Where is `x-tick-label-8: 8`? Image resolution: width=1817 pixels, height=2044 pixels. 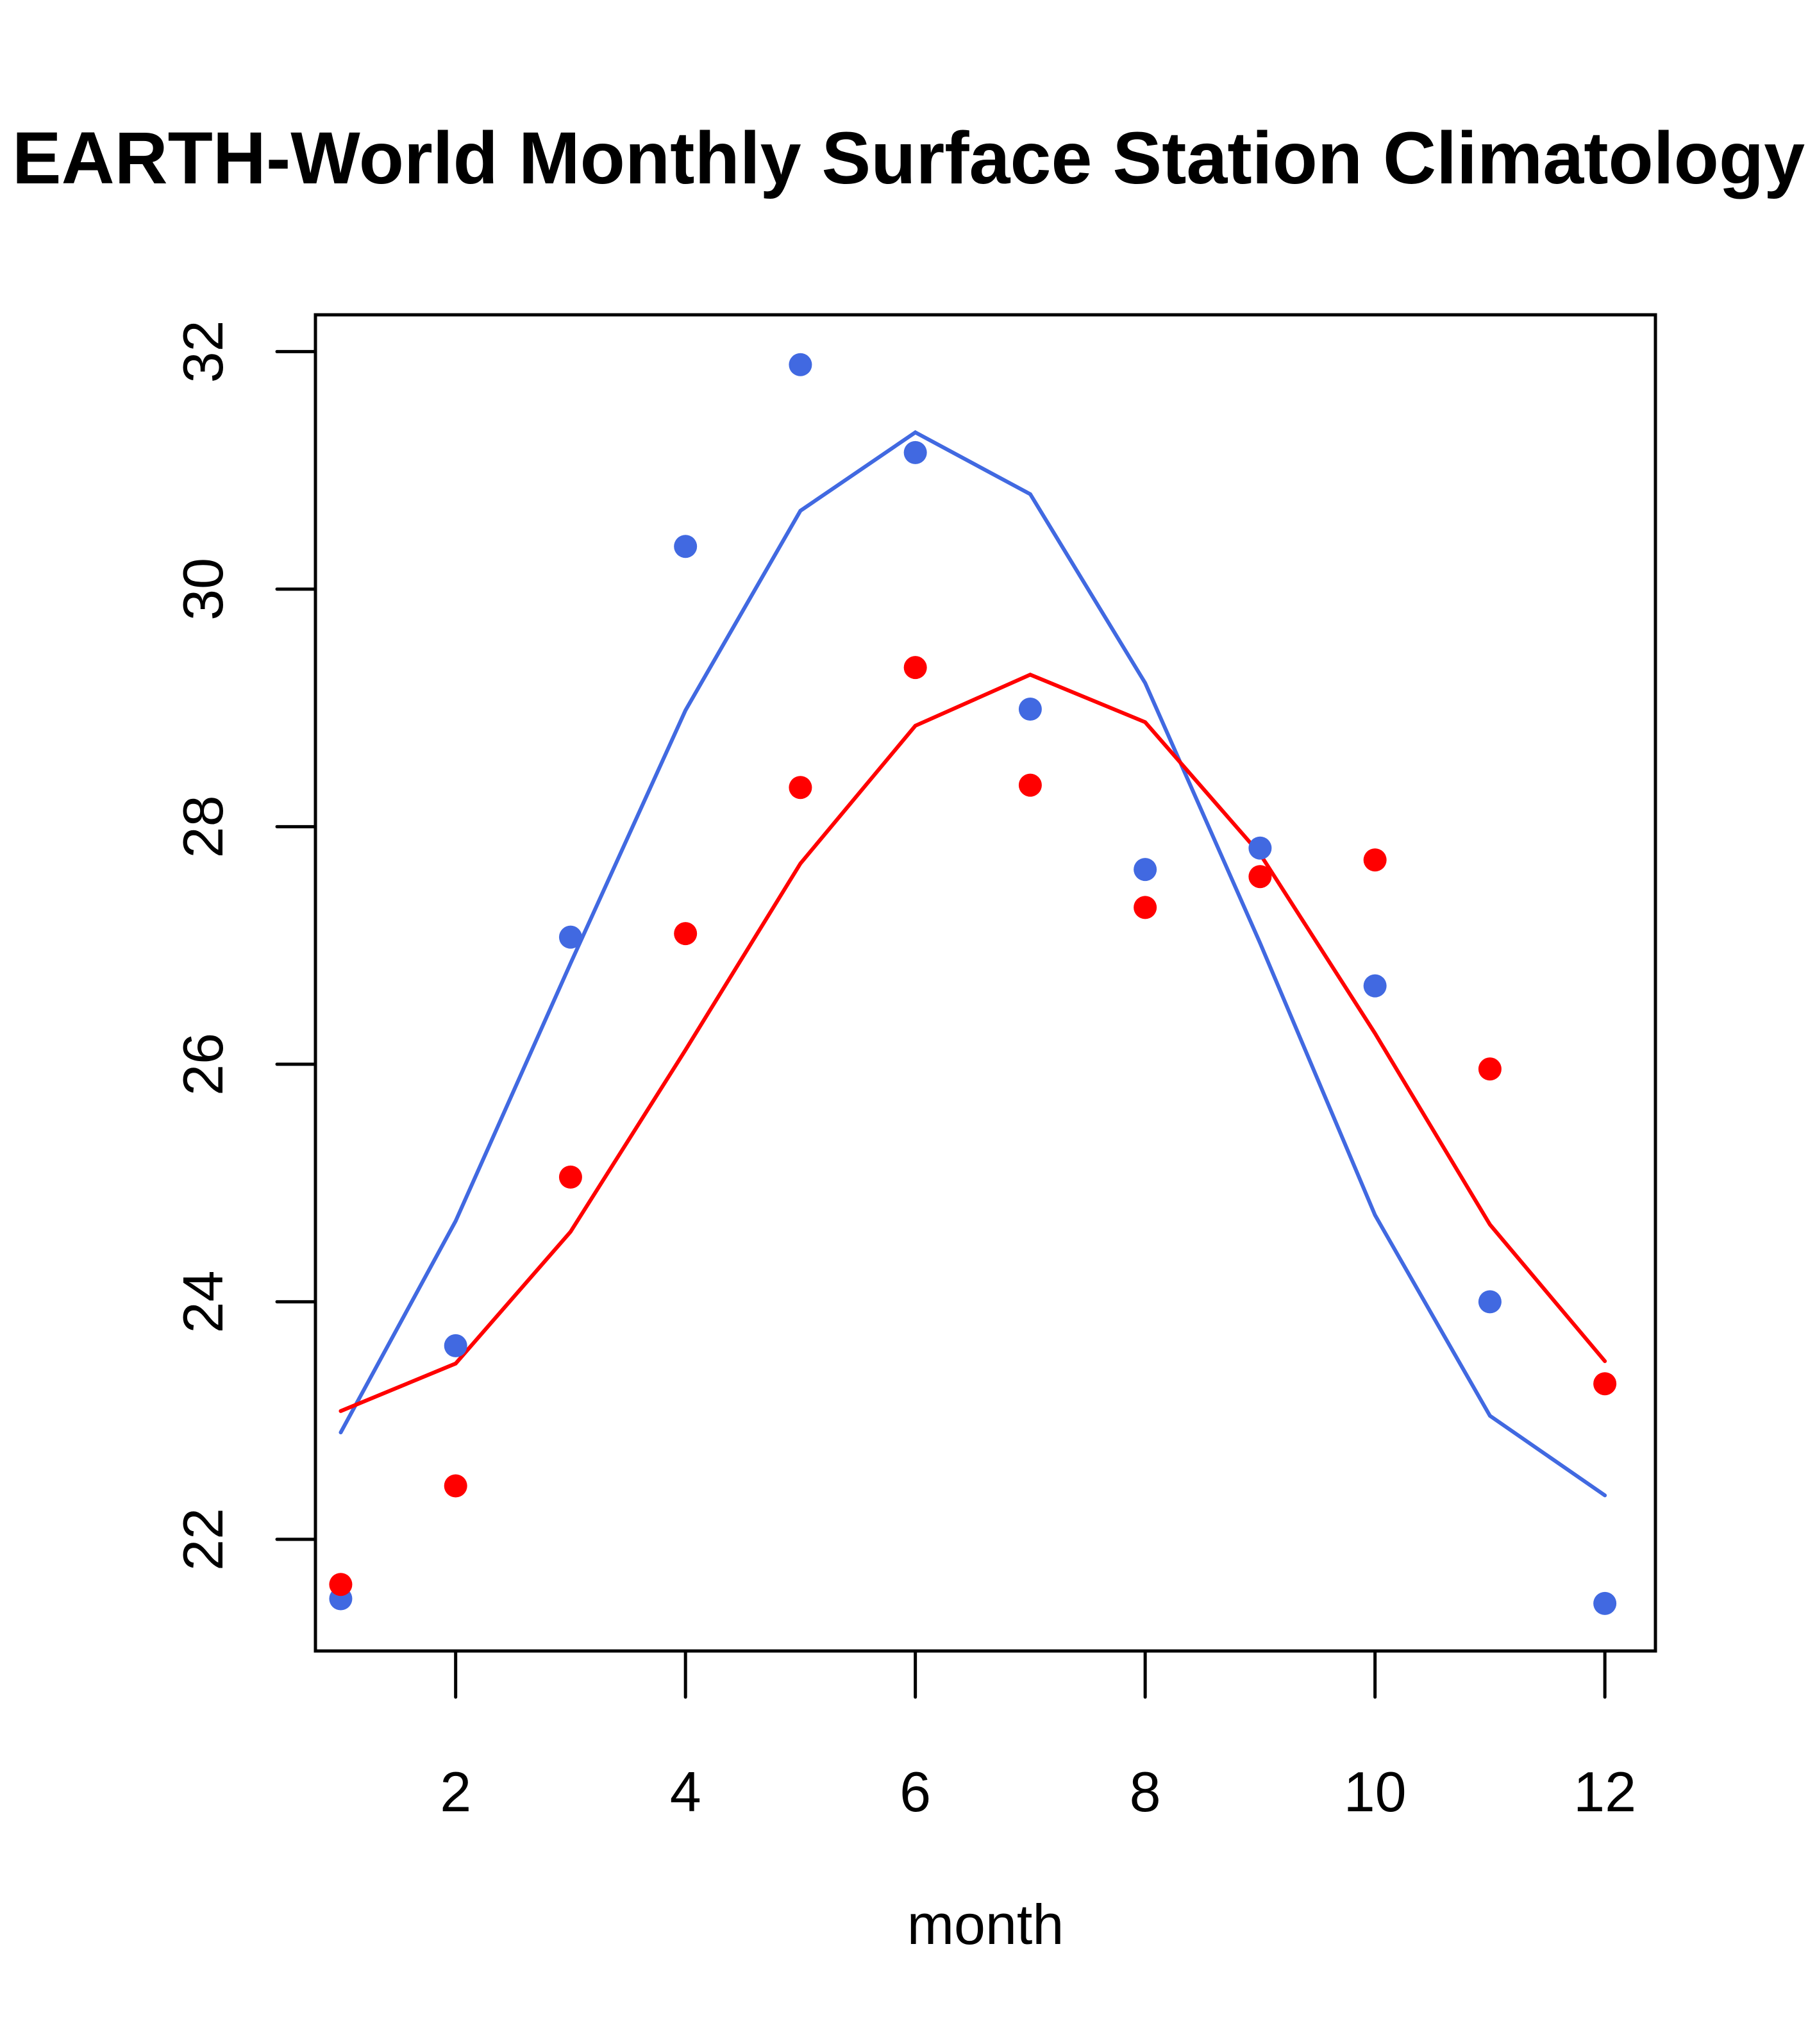
x-tick-label-8: 8 is located at coordinates (1145, 1791).